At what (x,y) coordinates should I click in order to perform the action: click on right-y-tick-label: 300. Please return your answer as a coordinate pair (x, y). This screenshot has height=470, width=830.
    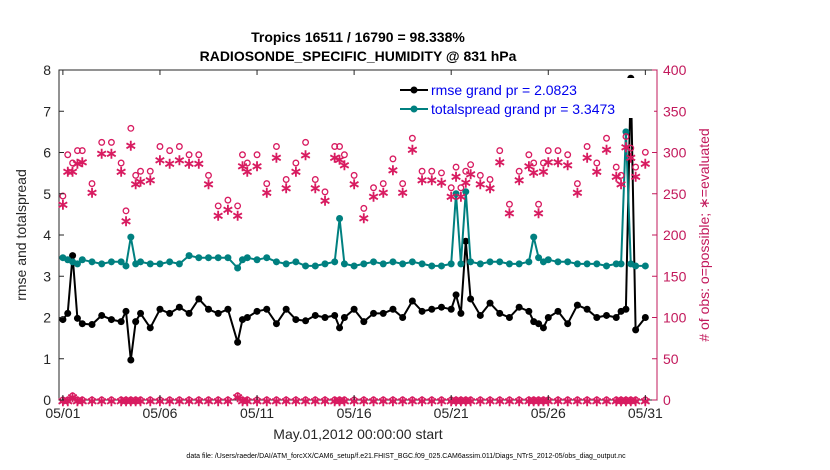
    Looking at the image, I should click on (675, 153).